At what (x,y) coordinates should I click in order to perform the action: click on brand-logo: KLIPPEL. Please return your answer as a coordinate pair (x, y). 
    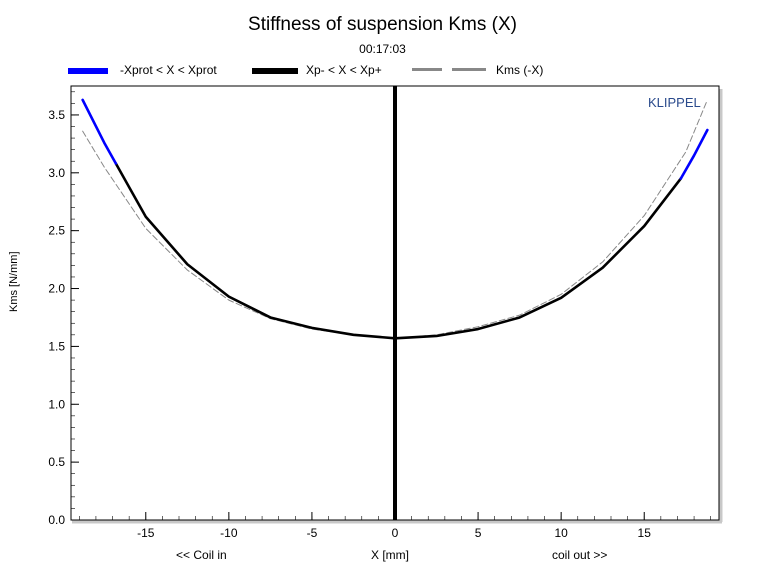
    Looking at the image, I should click on (674, 102).